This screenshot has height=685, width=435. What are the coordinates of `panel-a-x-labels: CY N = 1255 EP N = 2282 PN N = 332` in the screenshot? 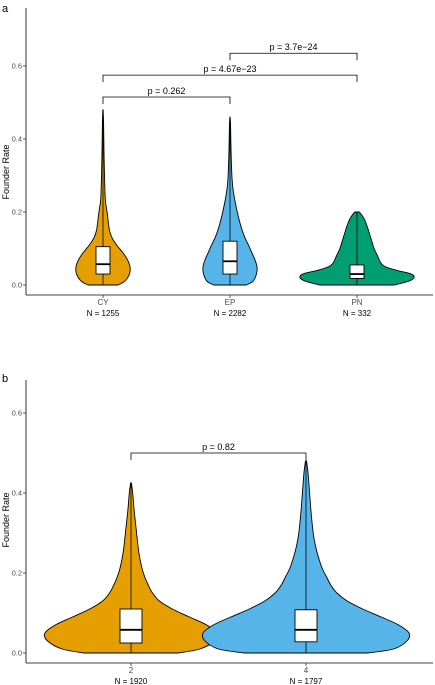 It's located at (229, 306).